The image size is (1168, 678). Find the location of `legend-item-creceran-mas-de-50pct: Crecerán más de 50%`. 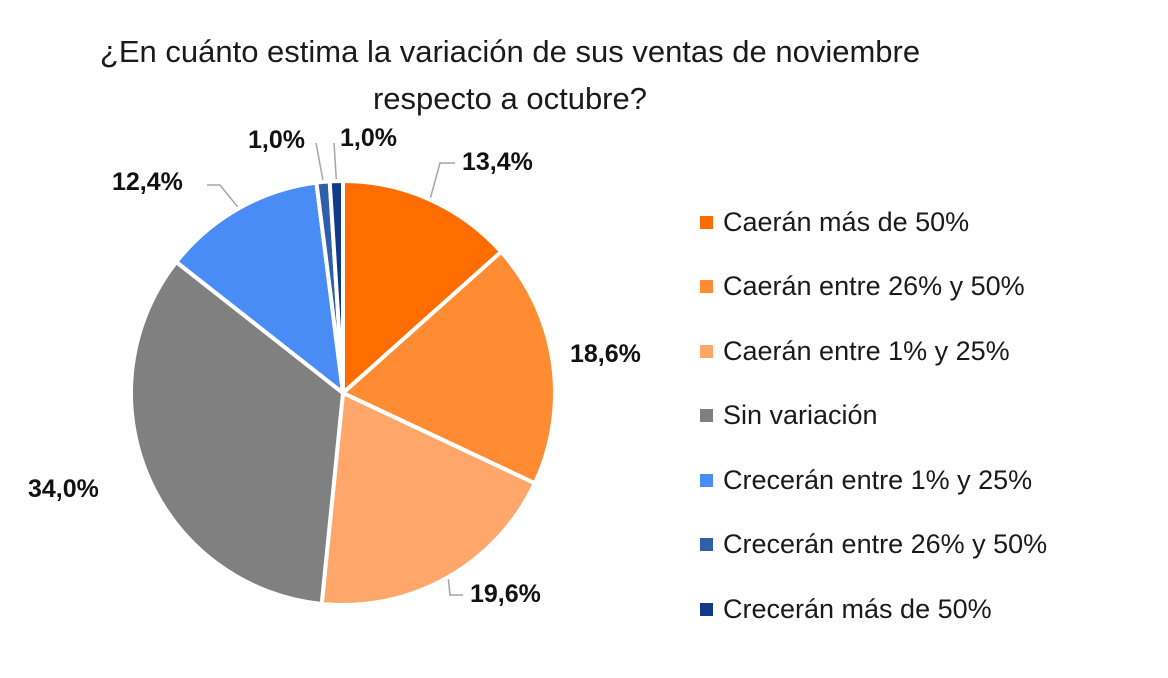

legend-item-creceran-mas-de-50pct: Crecerán más de 50% is located at coordinates (873, 609).